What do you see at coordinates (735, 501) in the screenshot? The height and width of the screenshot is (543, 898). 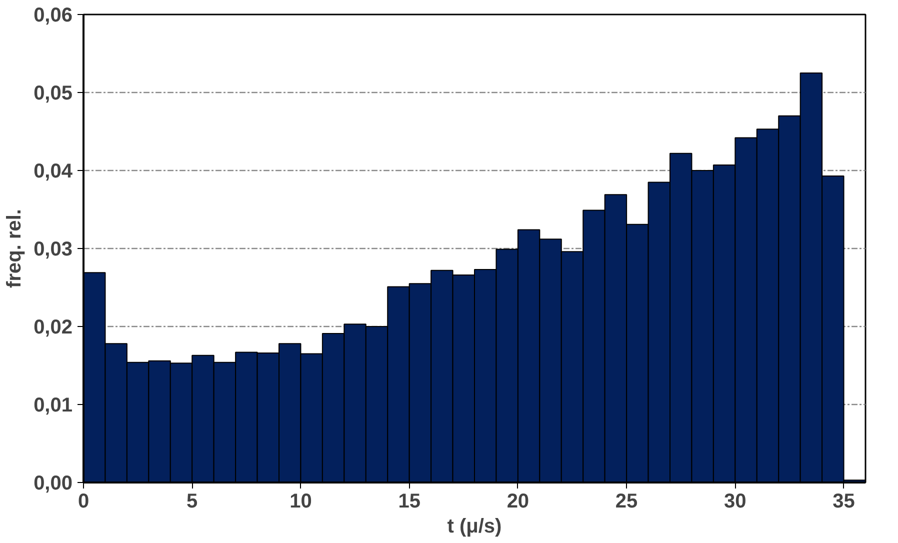 I see `x-tick-label: 30` at bounding box center [735, 501].